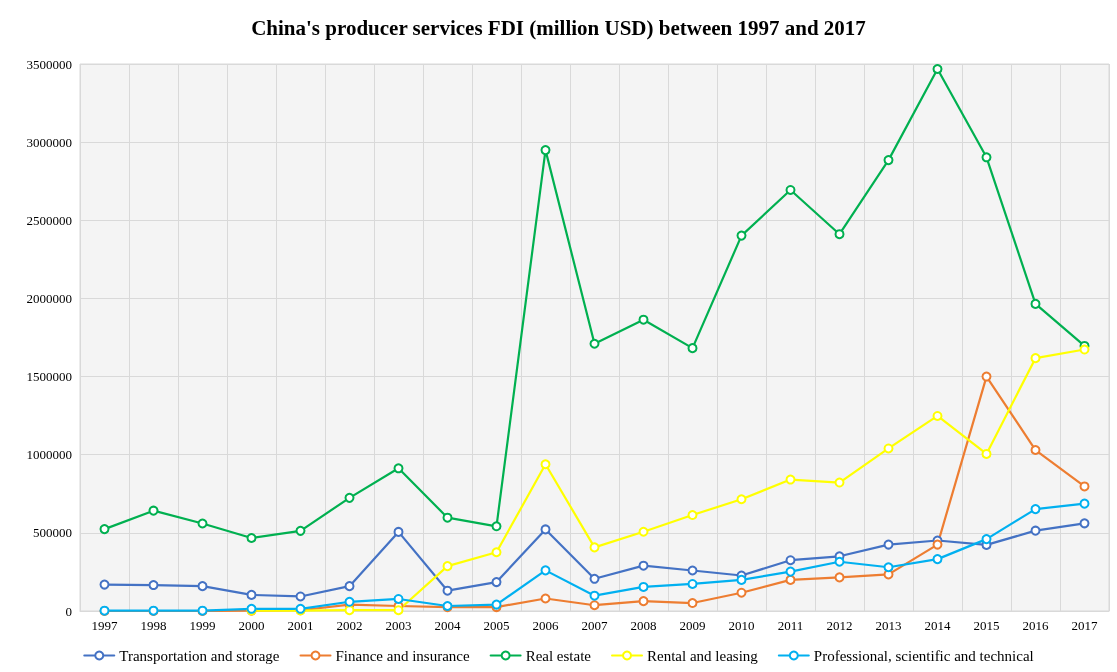 This screenshot has width=1117, height=672. I want to click on x-tick-label: 2009, so click(692, 625).